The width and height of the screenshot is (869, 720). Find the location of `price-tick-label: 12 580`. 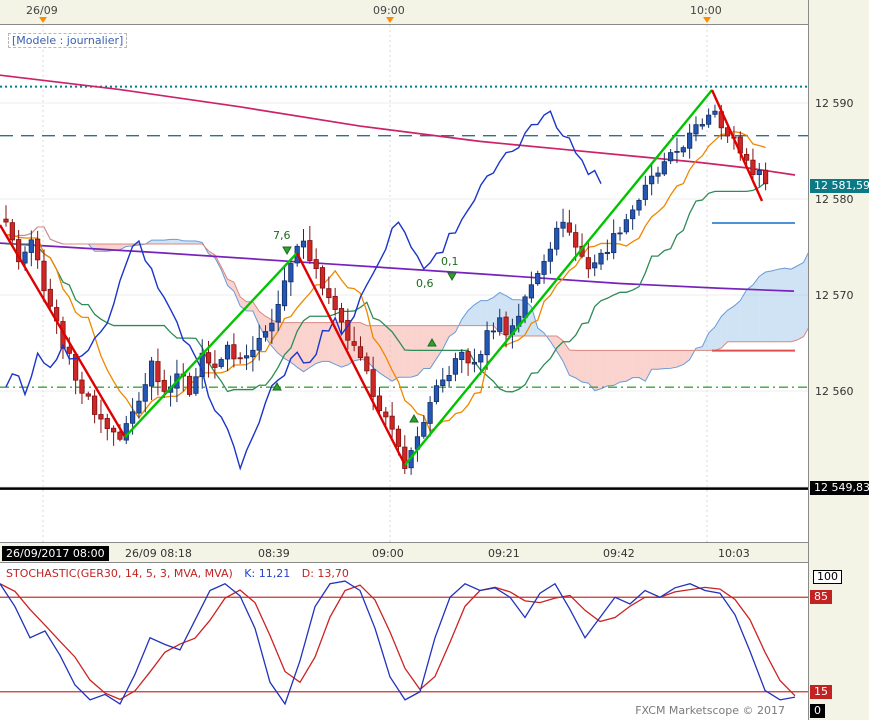

price-tick-label: 12 580 is located at coordinates (834, 199).